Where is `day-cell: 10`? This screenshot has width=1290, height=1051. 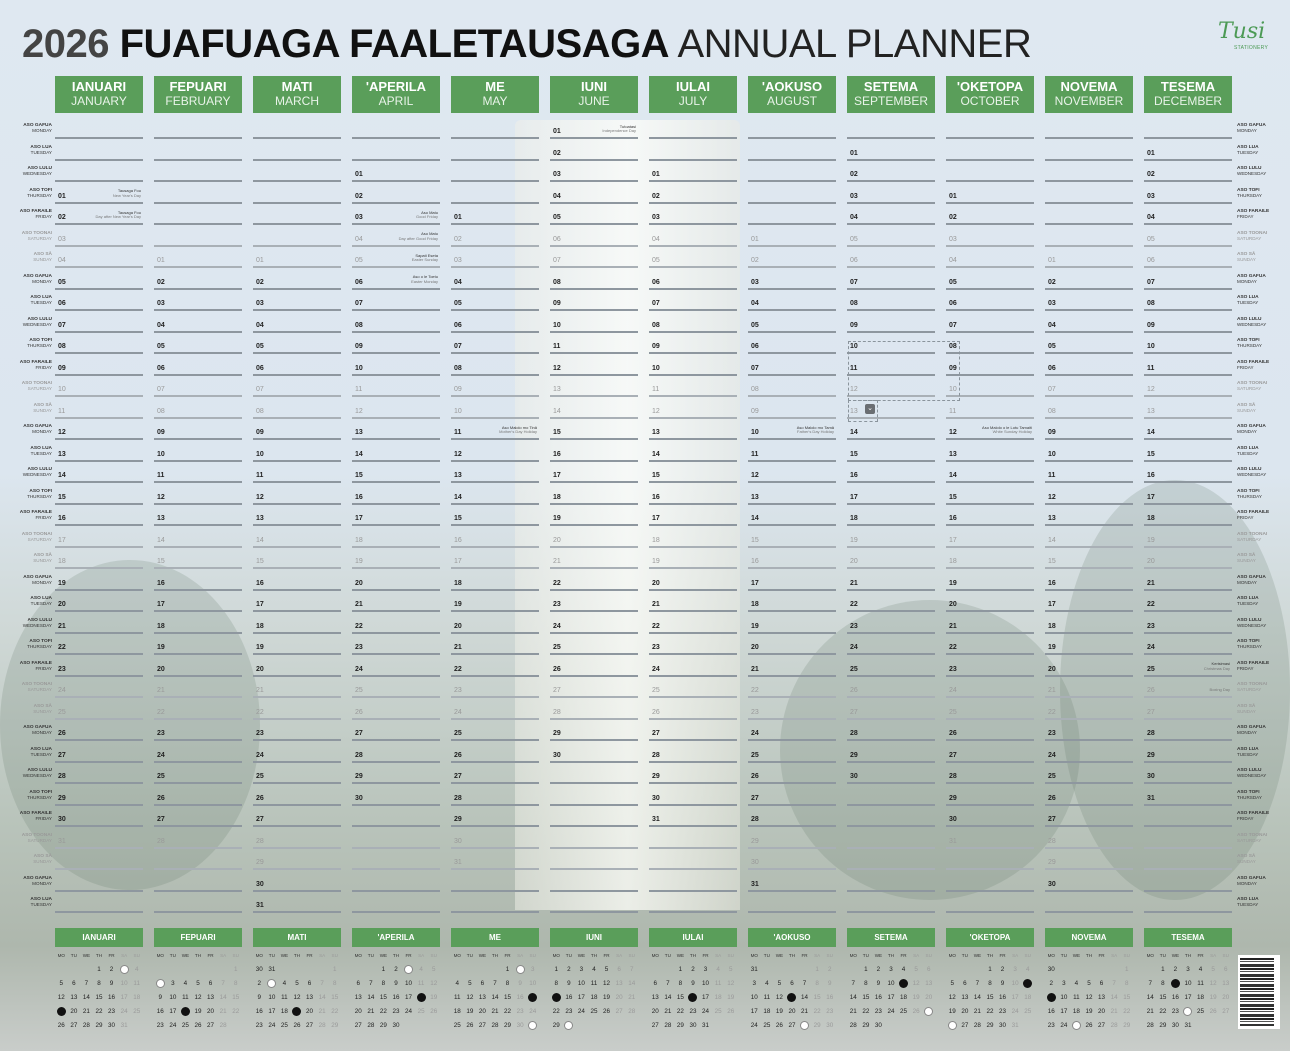 day-cell: 10 is located at coordinates (99, 387).